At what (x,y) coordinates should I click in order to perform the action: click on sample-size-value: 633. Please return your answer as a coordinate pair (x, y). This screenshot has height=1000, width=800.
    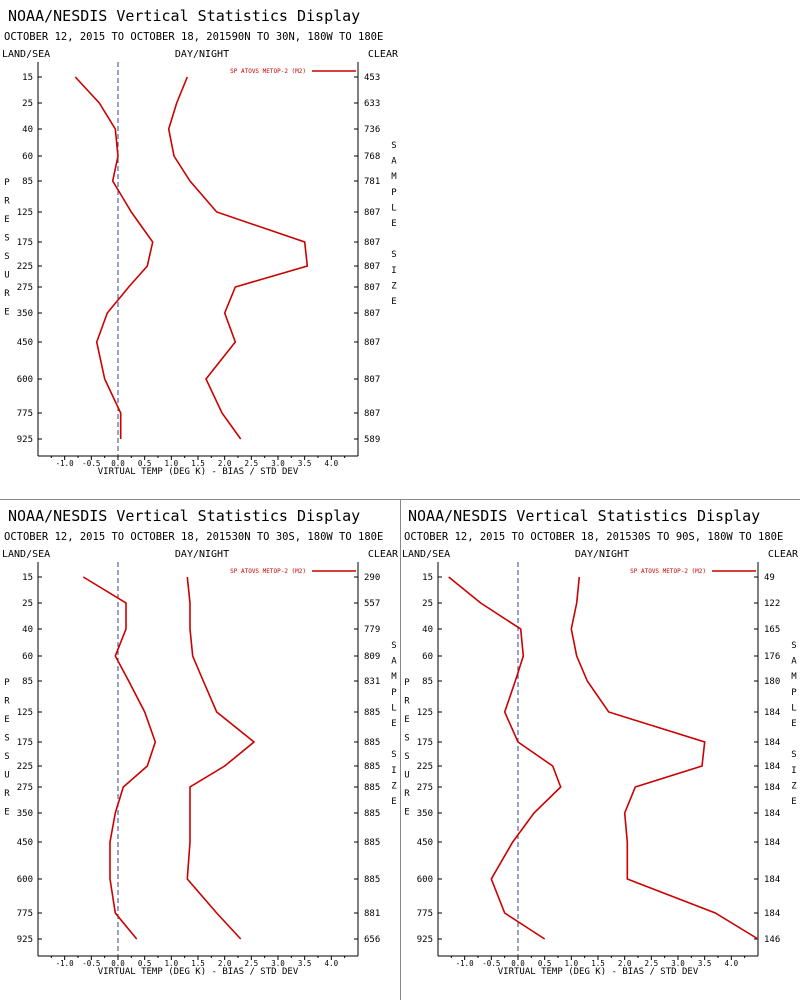
    Looking at the image, I should click on (372, 104).